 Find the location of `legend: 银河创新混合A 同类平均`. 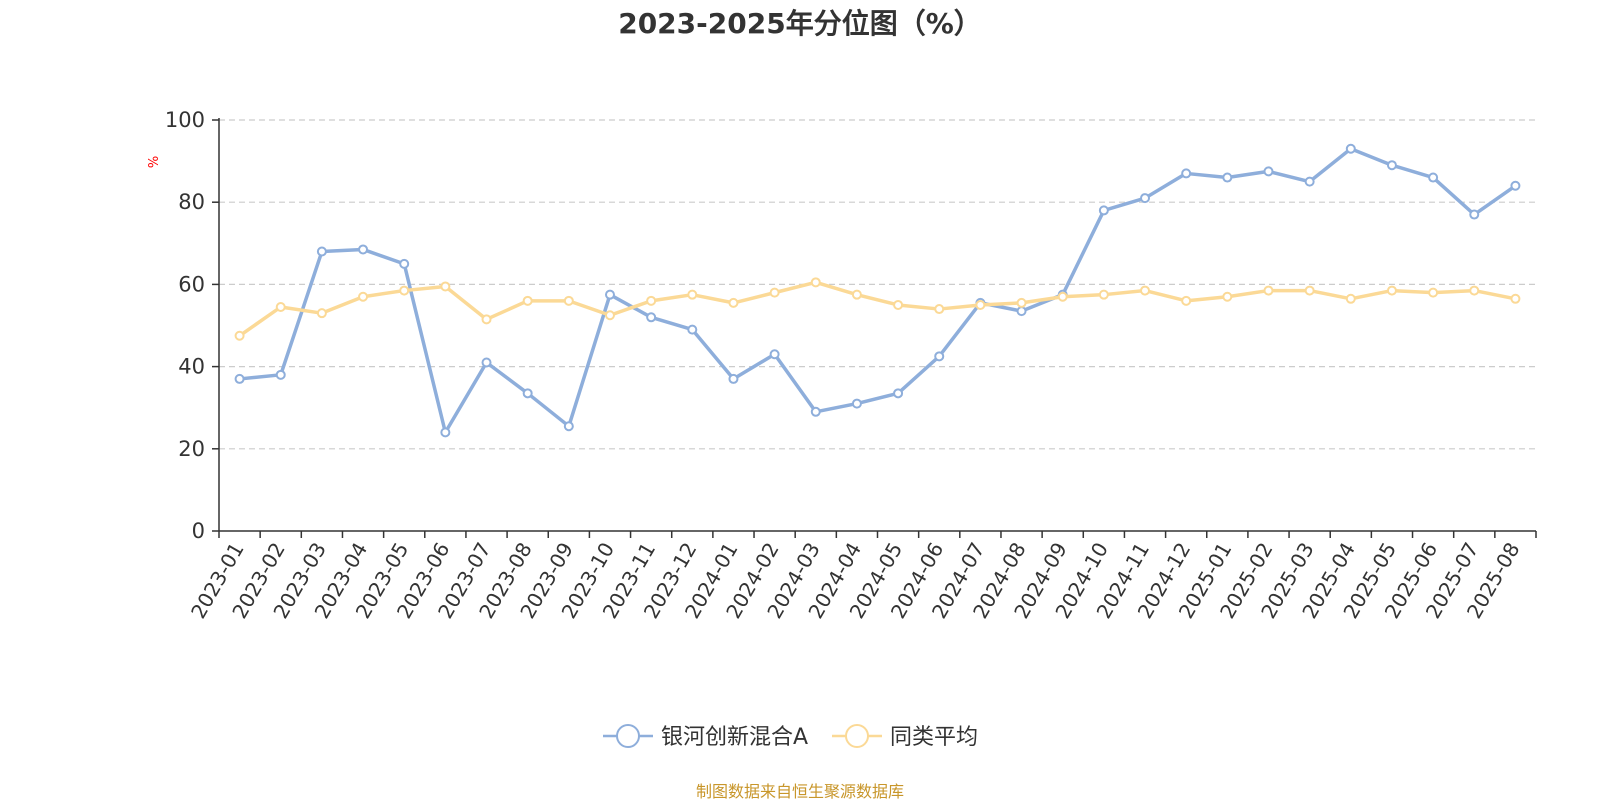

legend: 银河创新混合A 同类平均 is located at coordinates (790, 737).